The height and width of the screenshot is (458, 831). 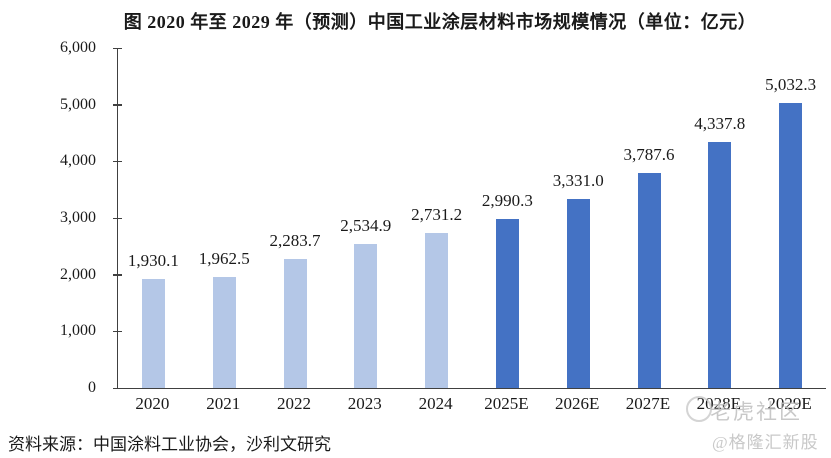 I want to click on bar-2029E, so click(x=791, y=245).